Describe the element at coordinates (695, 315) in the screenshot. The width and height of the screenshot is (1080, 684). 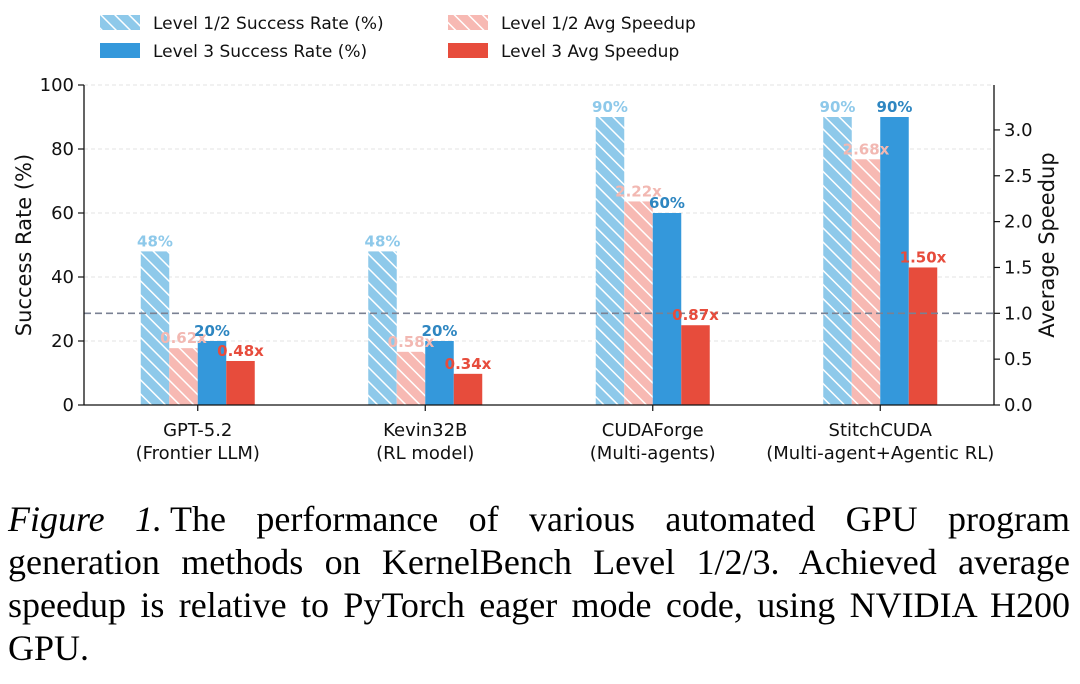
I see `data-label: 0.87x` at that location.